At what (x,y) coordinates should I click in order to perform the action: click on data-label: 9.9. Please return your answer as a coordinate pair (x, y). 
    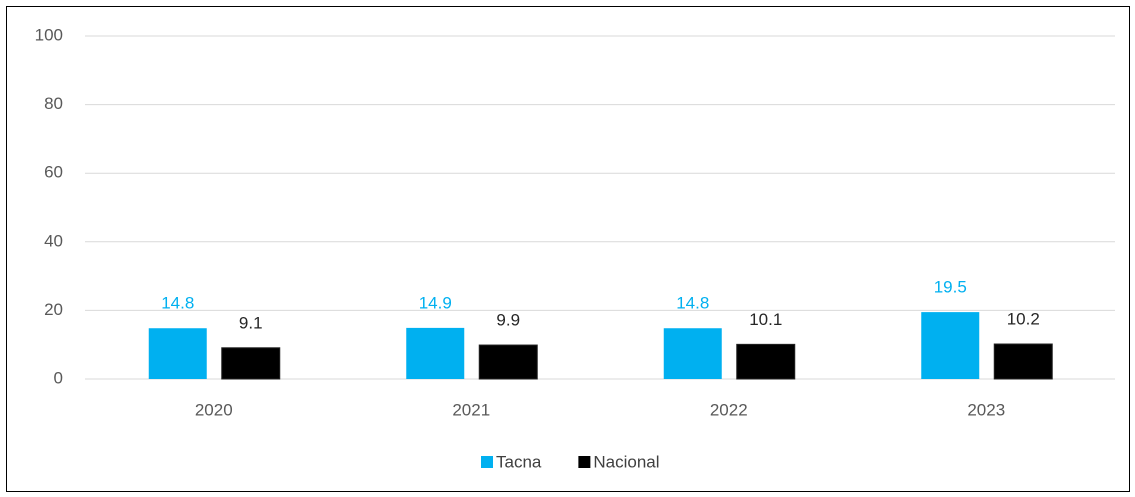
    Looking at the image, I should click on (508, 320).